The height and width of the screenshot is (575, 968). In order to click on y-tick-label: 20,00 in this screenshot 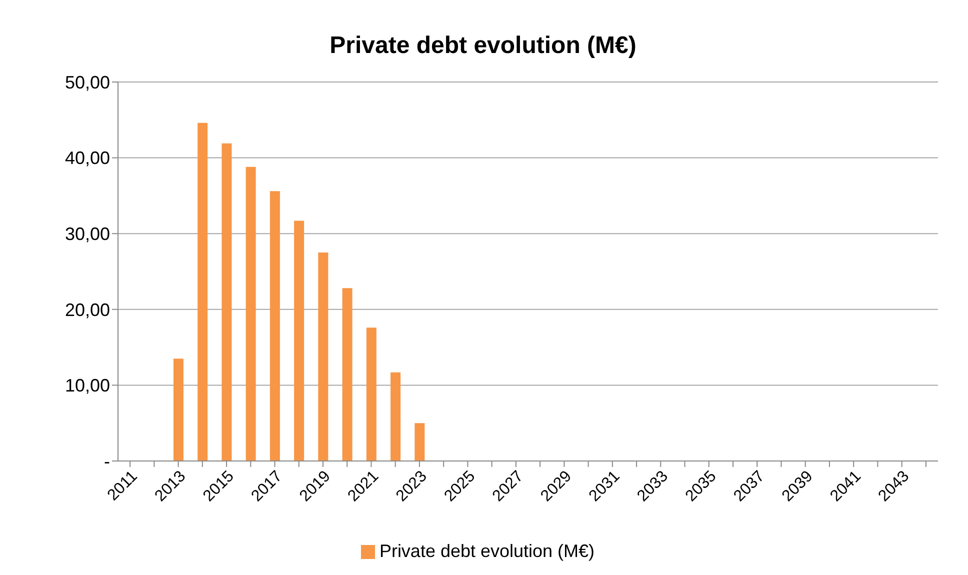, I will do `click(87, 310)`.